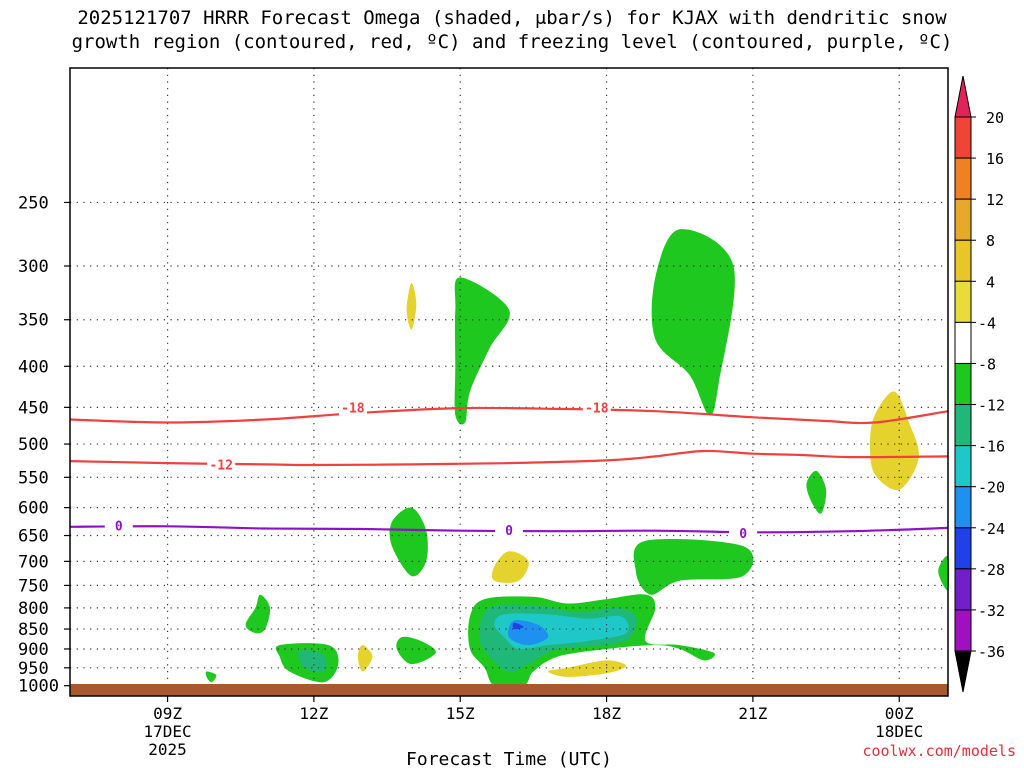 The image size is (1024, 768). I want to click on colorbar-label-10: -24, so click(991, 529).